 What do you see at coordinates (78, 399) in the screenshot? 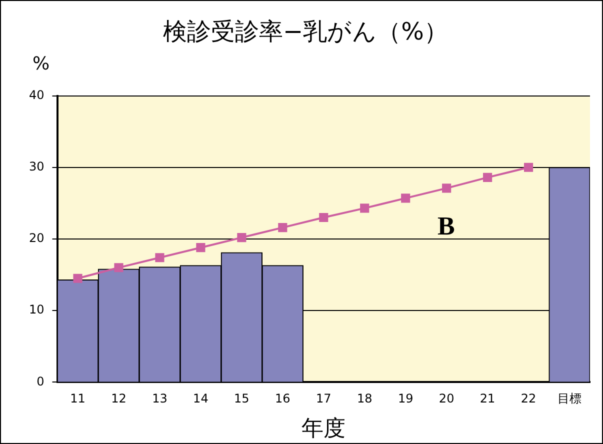
I see `x-tick-label: 11` at bounding box center [78, 399].